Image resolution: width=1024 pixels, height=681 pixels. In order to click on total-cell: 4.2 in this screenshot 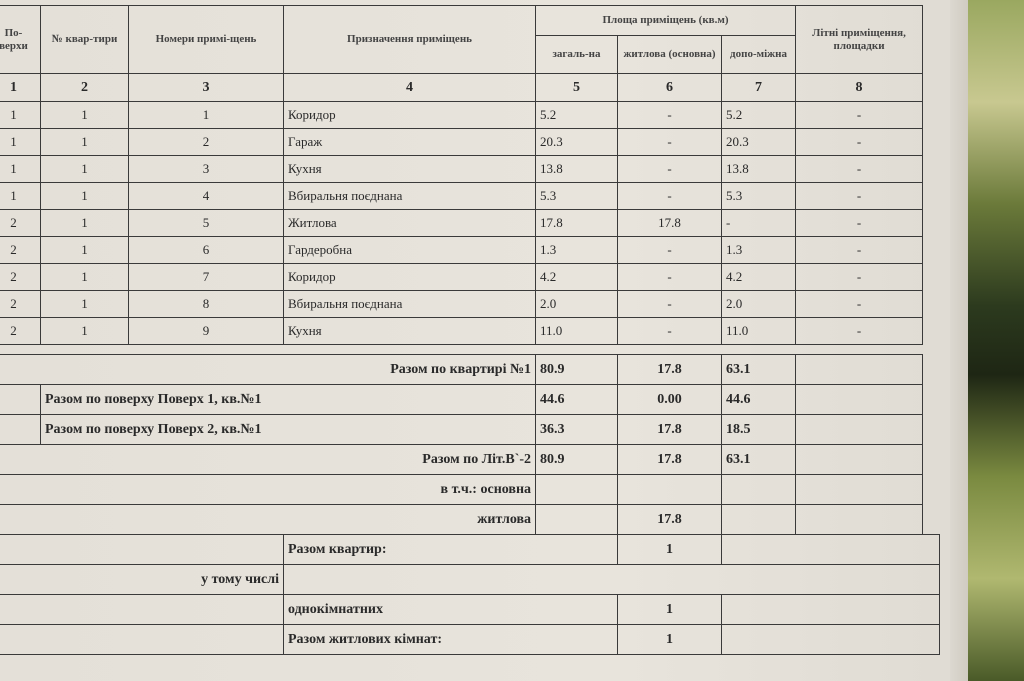, I will do `click(576, 277)`.